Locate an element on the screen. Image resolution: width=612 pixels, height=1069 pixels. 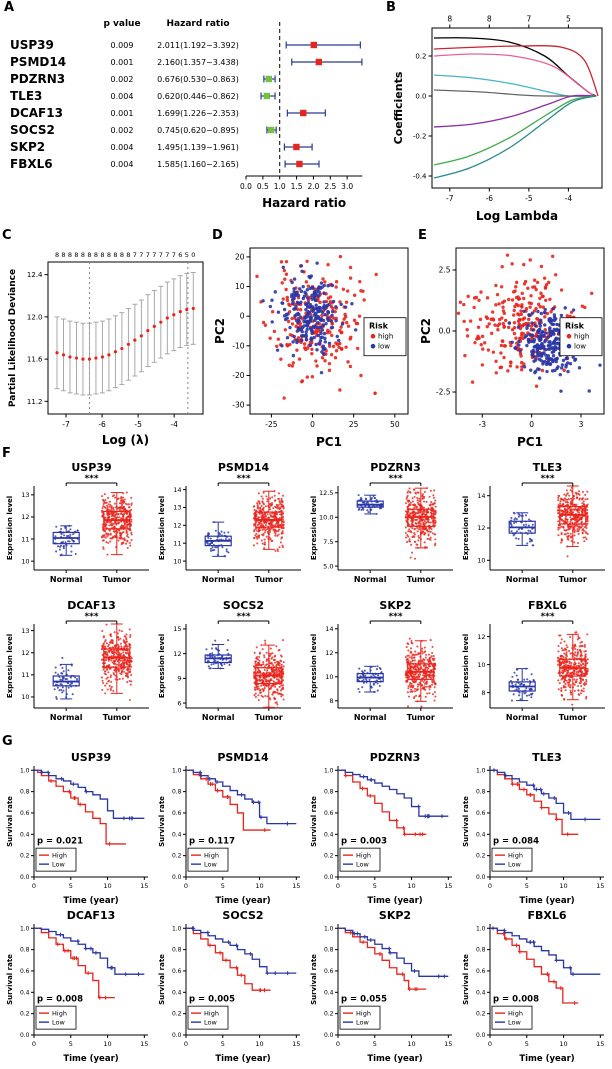
svg-text: 13 is located at coordinates (25, 631).